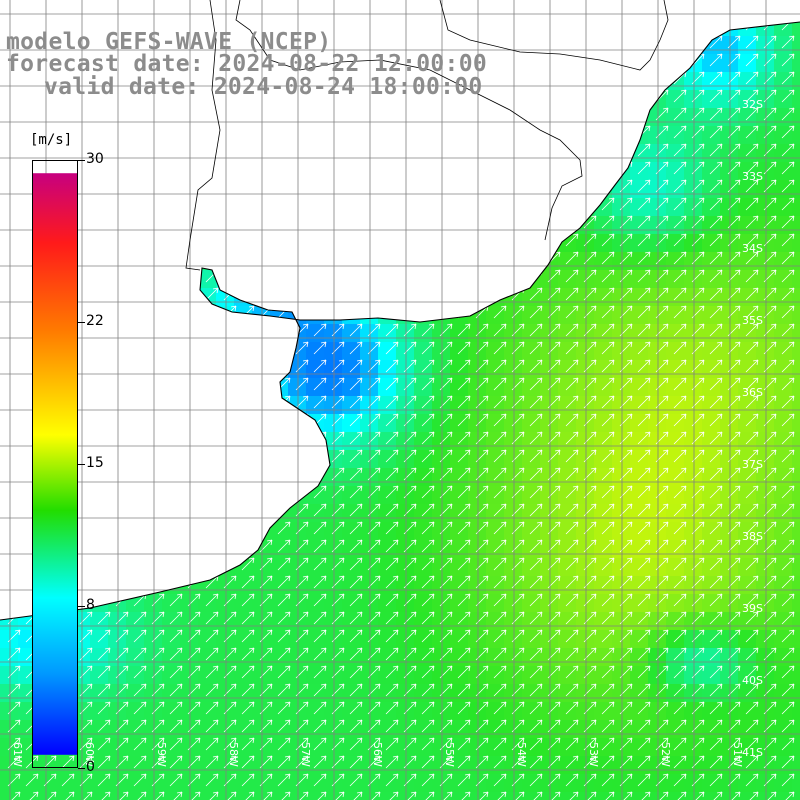  Describe the element at coordinates (233, 754) in the screenshot. I see `longitude-label: 58W` at that location.